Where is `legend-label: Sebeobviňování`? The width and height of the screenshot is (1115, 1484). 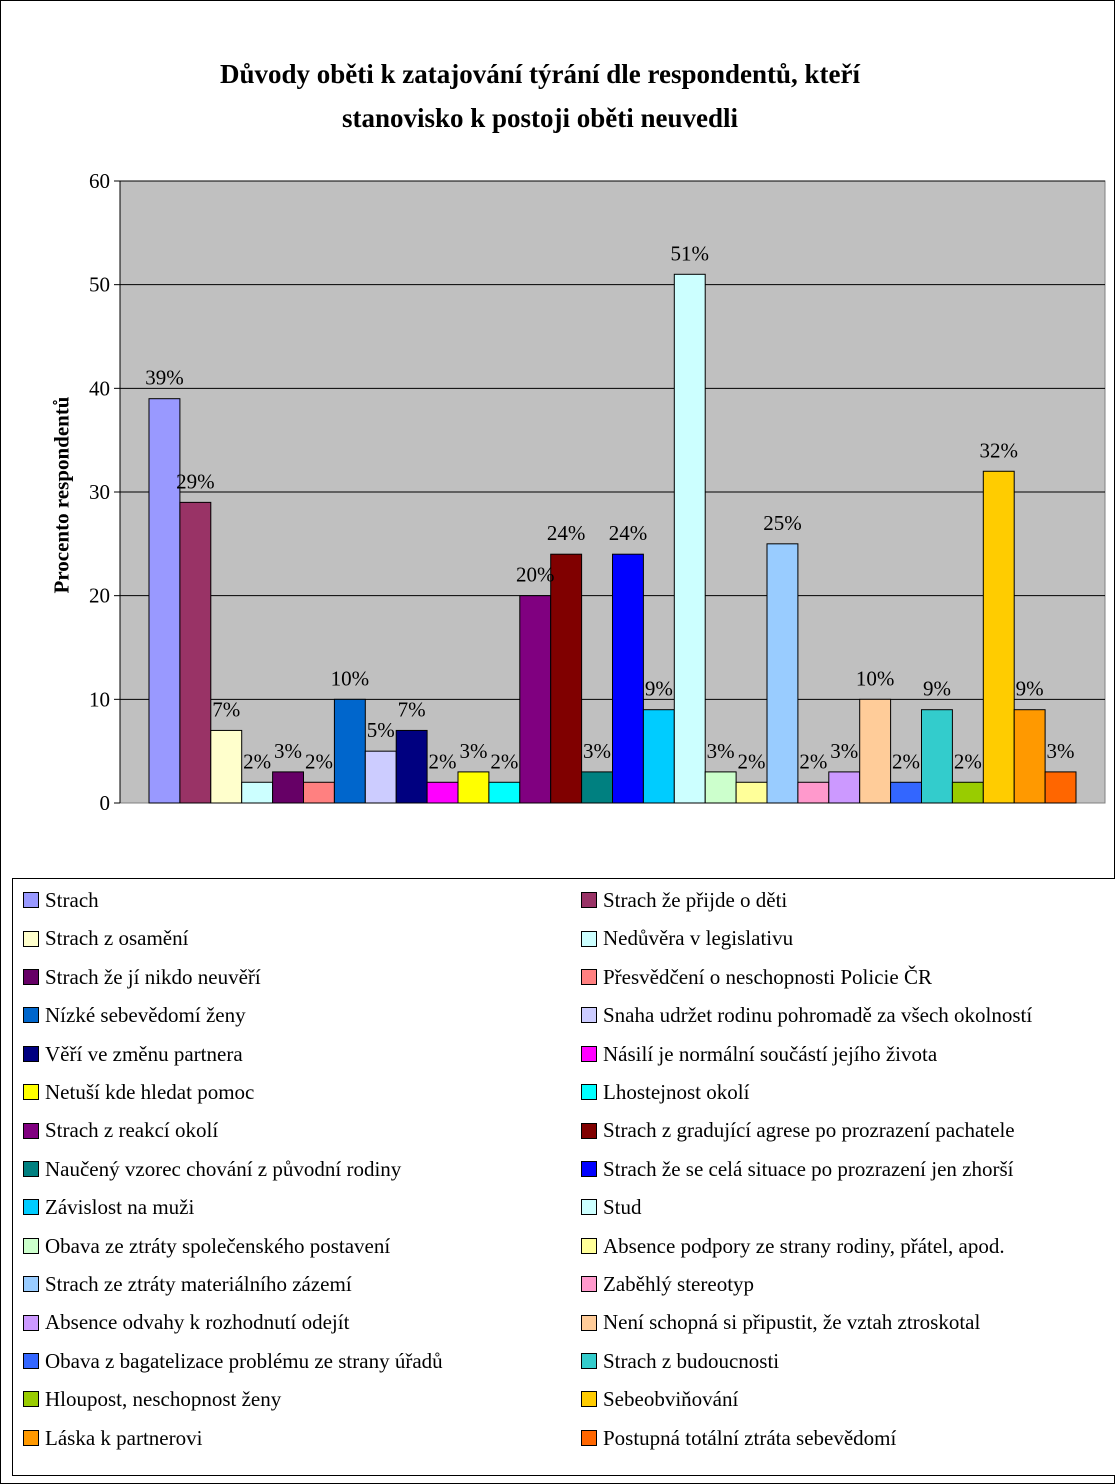 legend-label: Sebeobviňování is located at coordinates (671, 1399).